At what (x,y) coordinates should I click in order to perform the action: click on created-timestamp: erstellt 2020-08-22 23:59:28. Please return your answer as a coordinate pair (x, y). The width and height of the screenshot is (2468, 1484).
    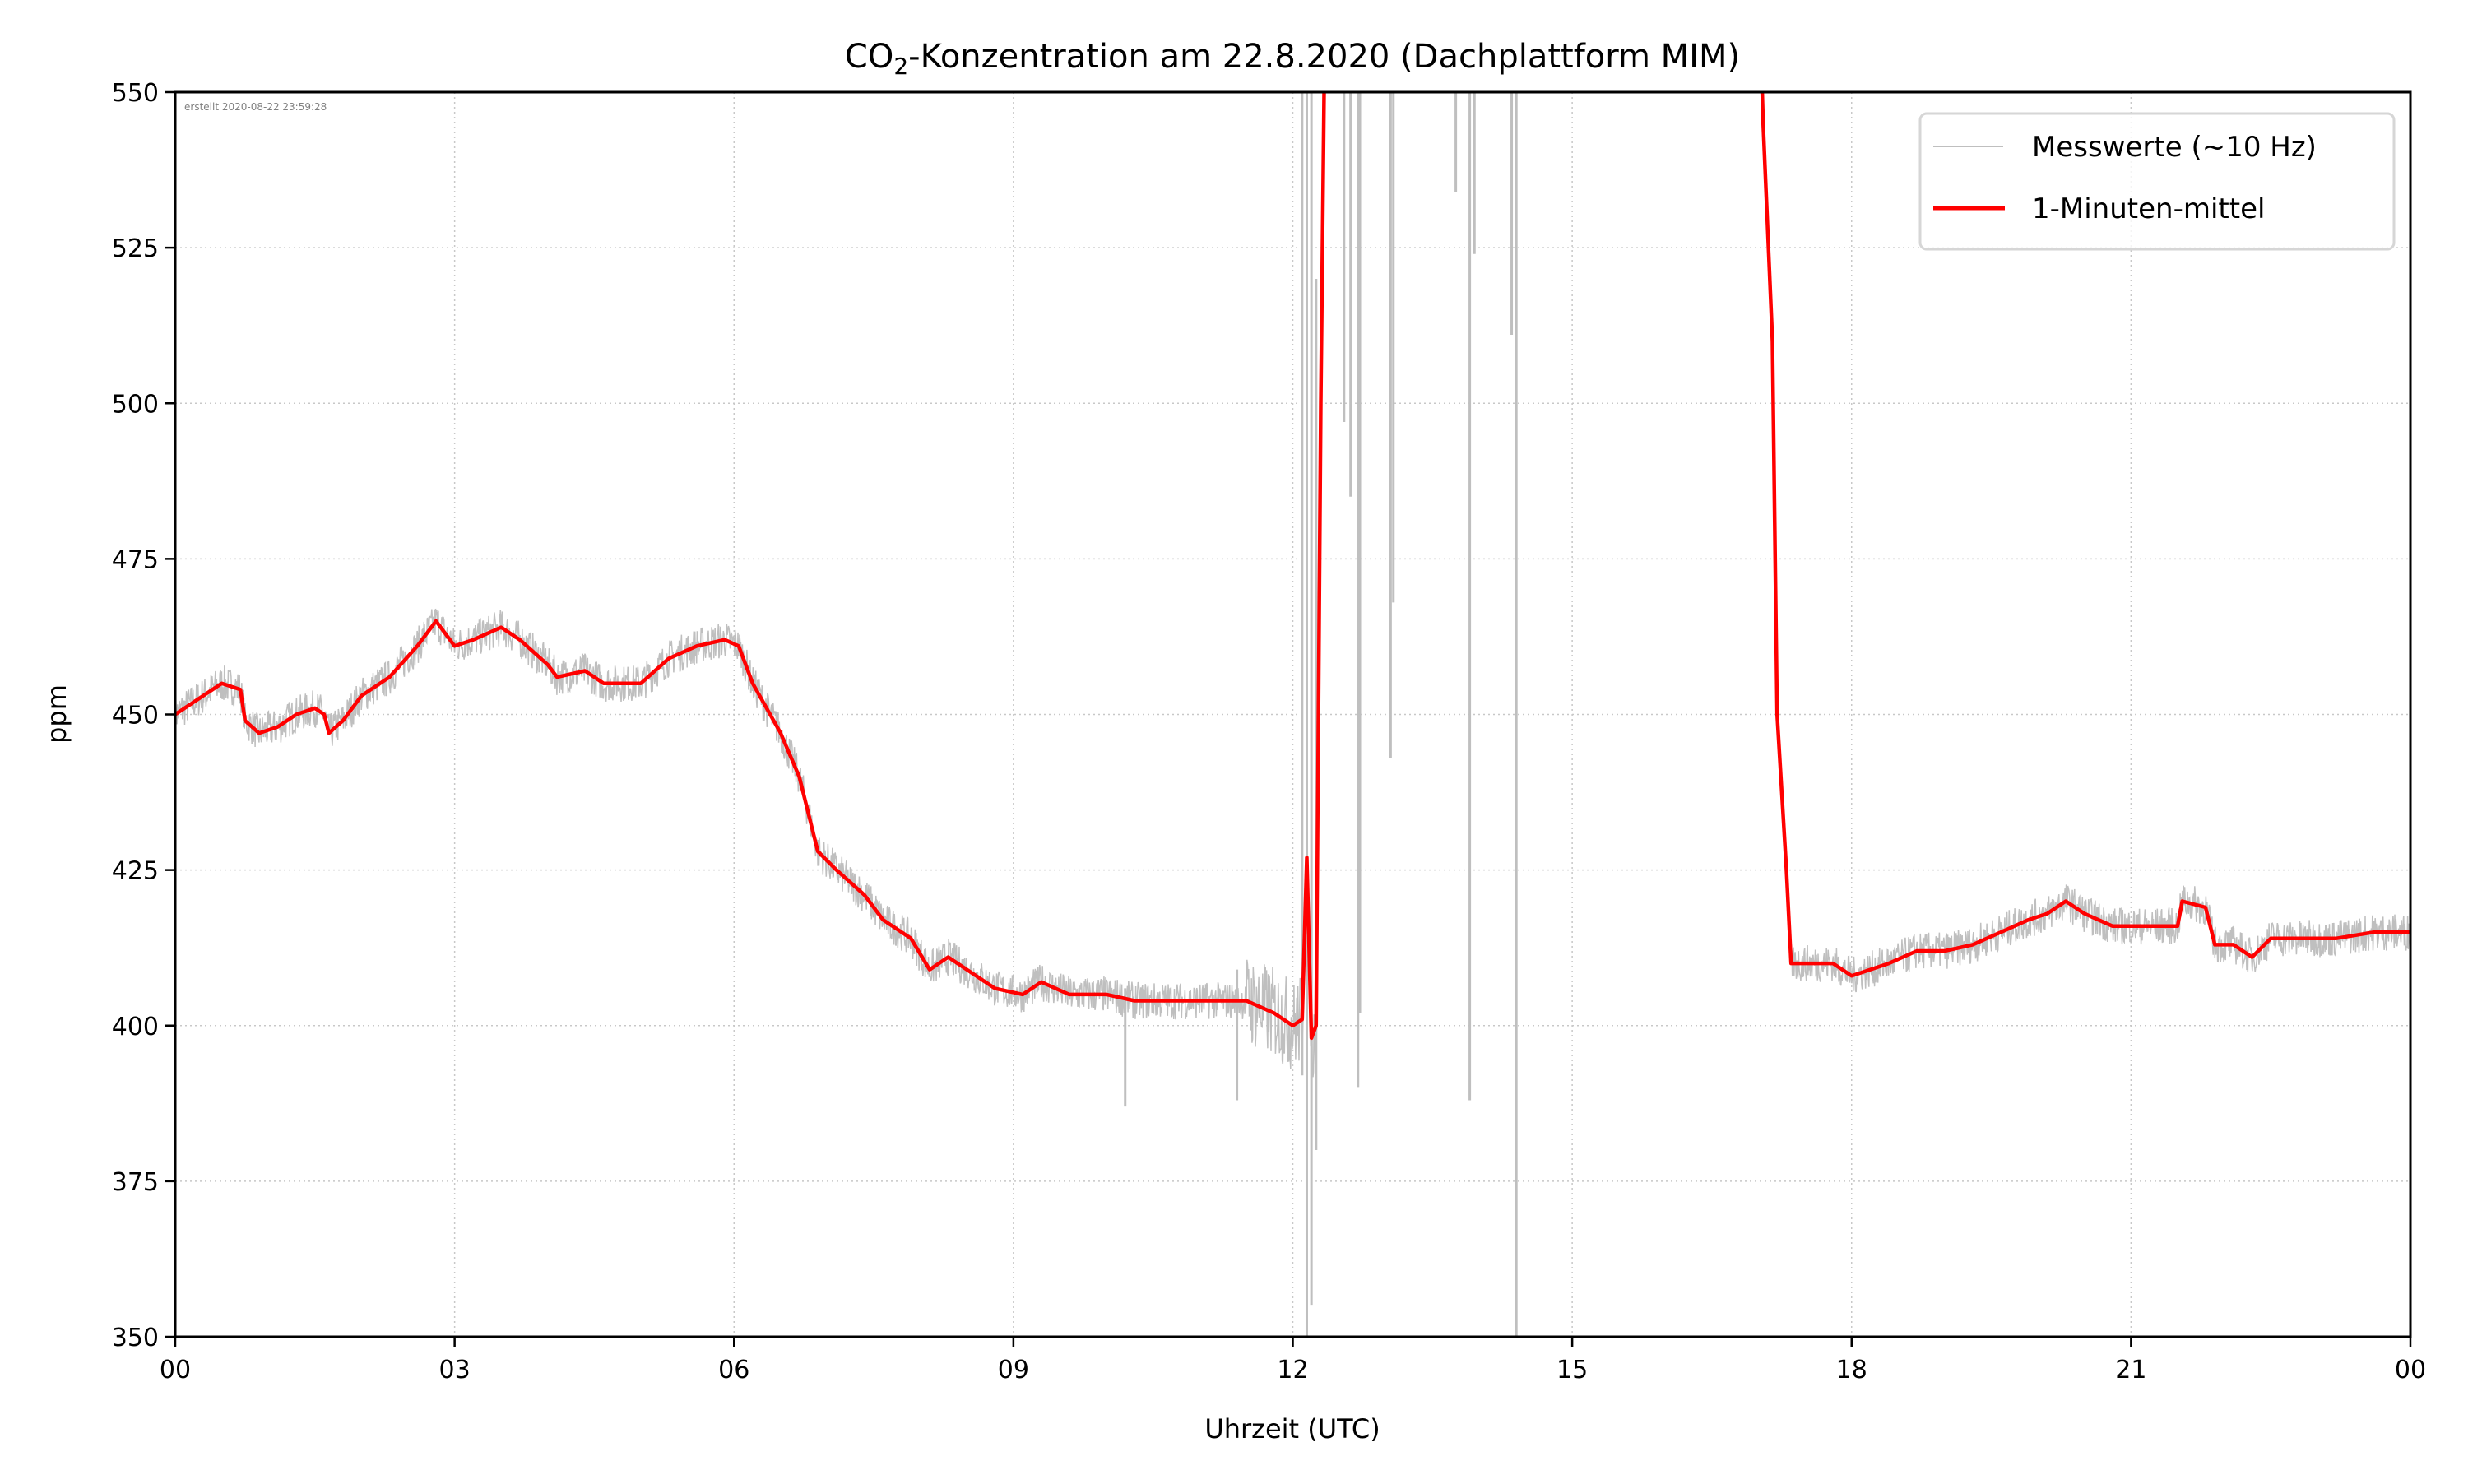
    Looking at the image, I should click on (255, 107).